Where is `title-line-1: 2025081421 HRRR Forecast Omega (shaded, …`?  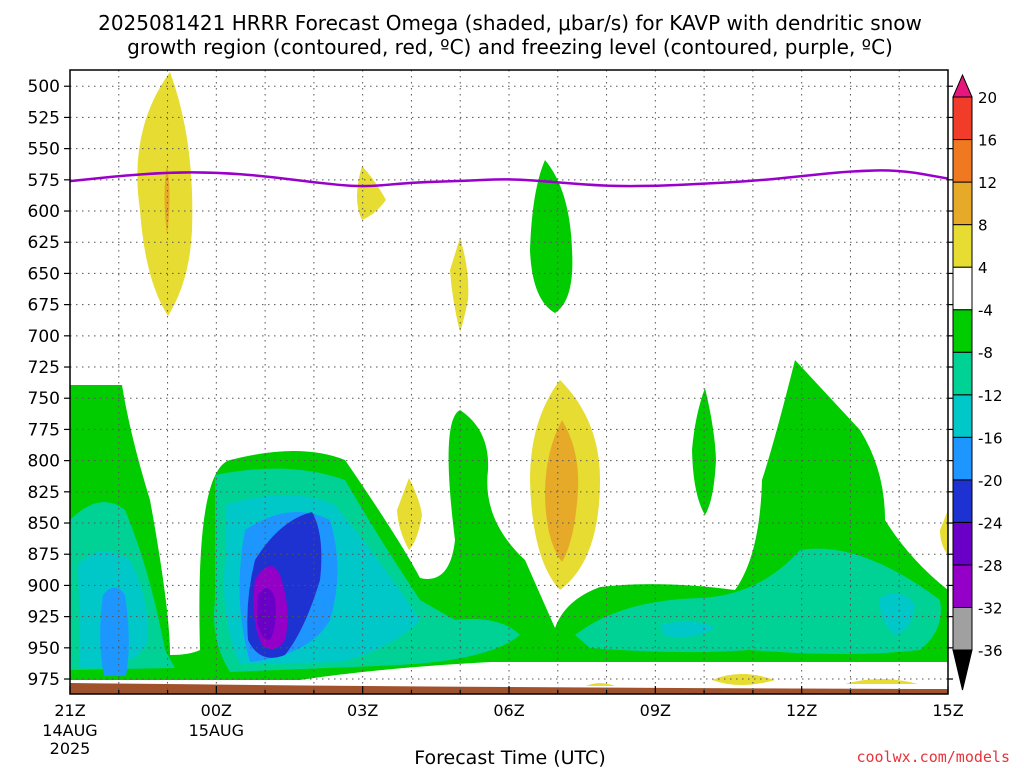
title-line-1: 2025081421 HRRR Forecast Omega (shaded, … is located at coordinates (510, 23).